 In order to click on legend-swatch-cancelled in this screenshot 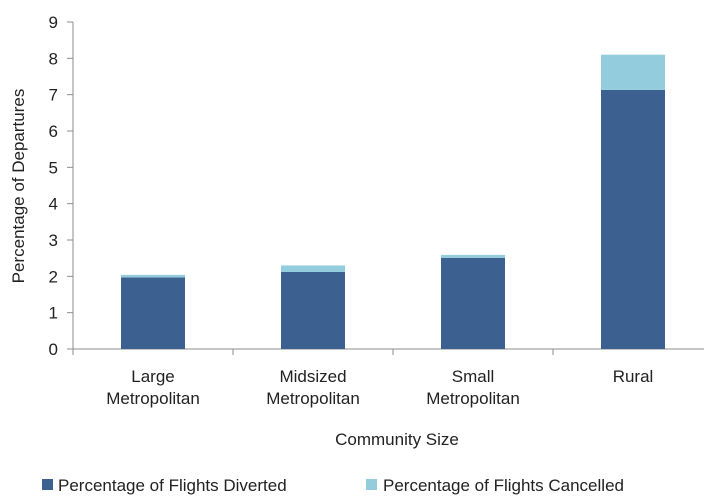, I will do `click(371, 484)`.